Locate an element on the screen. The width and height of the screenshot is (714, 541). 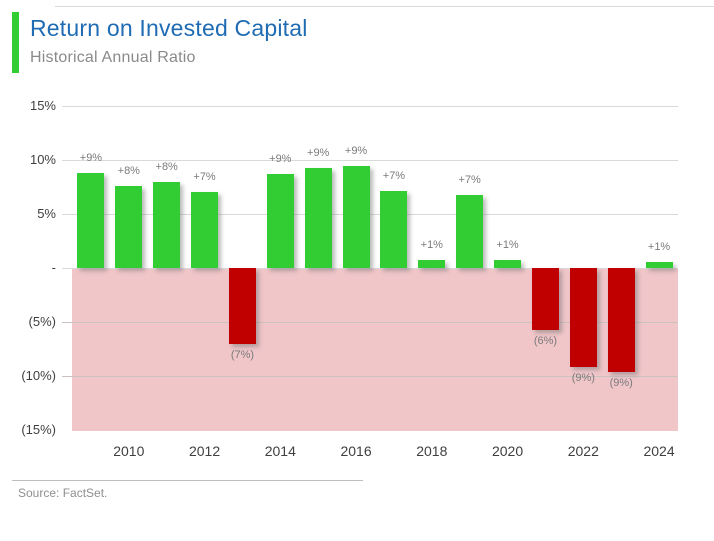
x-axis-tick-label: 2010 is located at coordinates (129, 451).